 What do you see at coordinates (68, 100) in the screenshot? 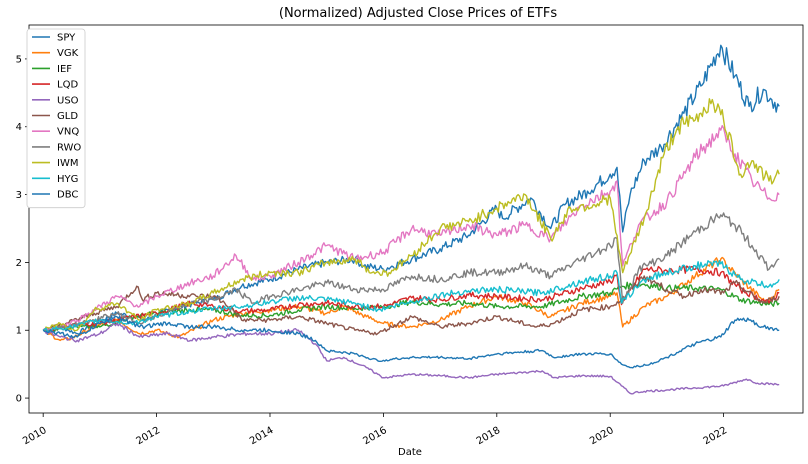
I see `legend-label-uso: USO` at bounding box center [68, 100].